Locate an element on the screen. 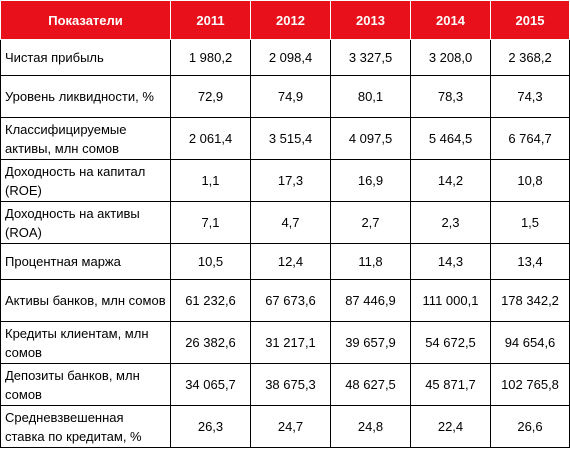 This screenshot has width=570, height=467. table-cell: 7,1 is located at coordinates (210, 222).